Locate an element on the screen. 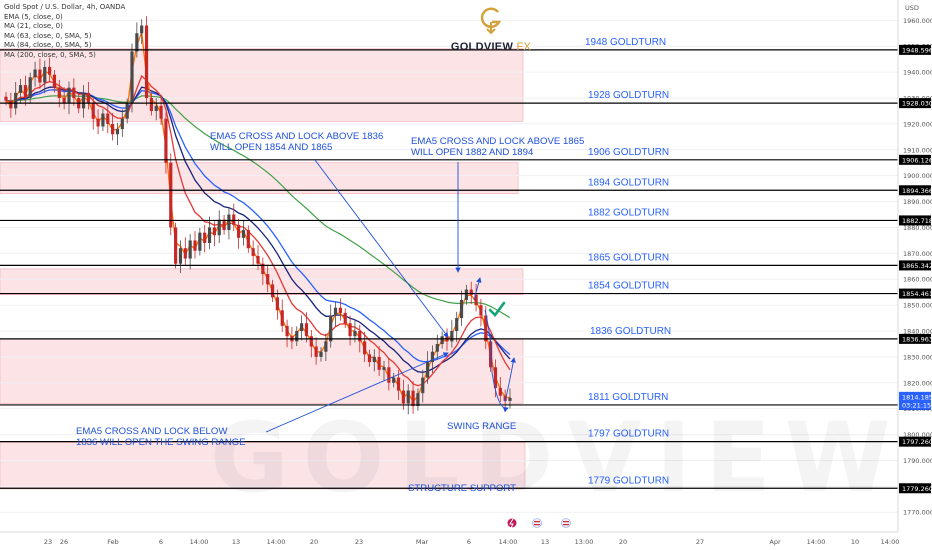  price-label: 1906.126 is located at coordinates (917, 160).